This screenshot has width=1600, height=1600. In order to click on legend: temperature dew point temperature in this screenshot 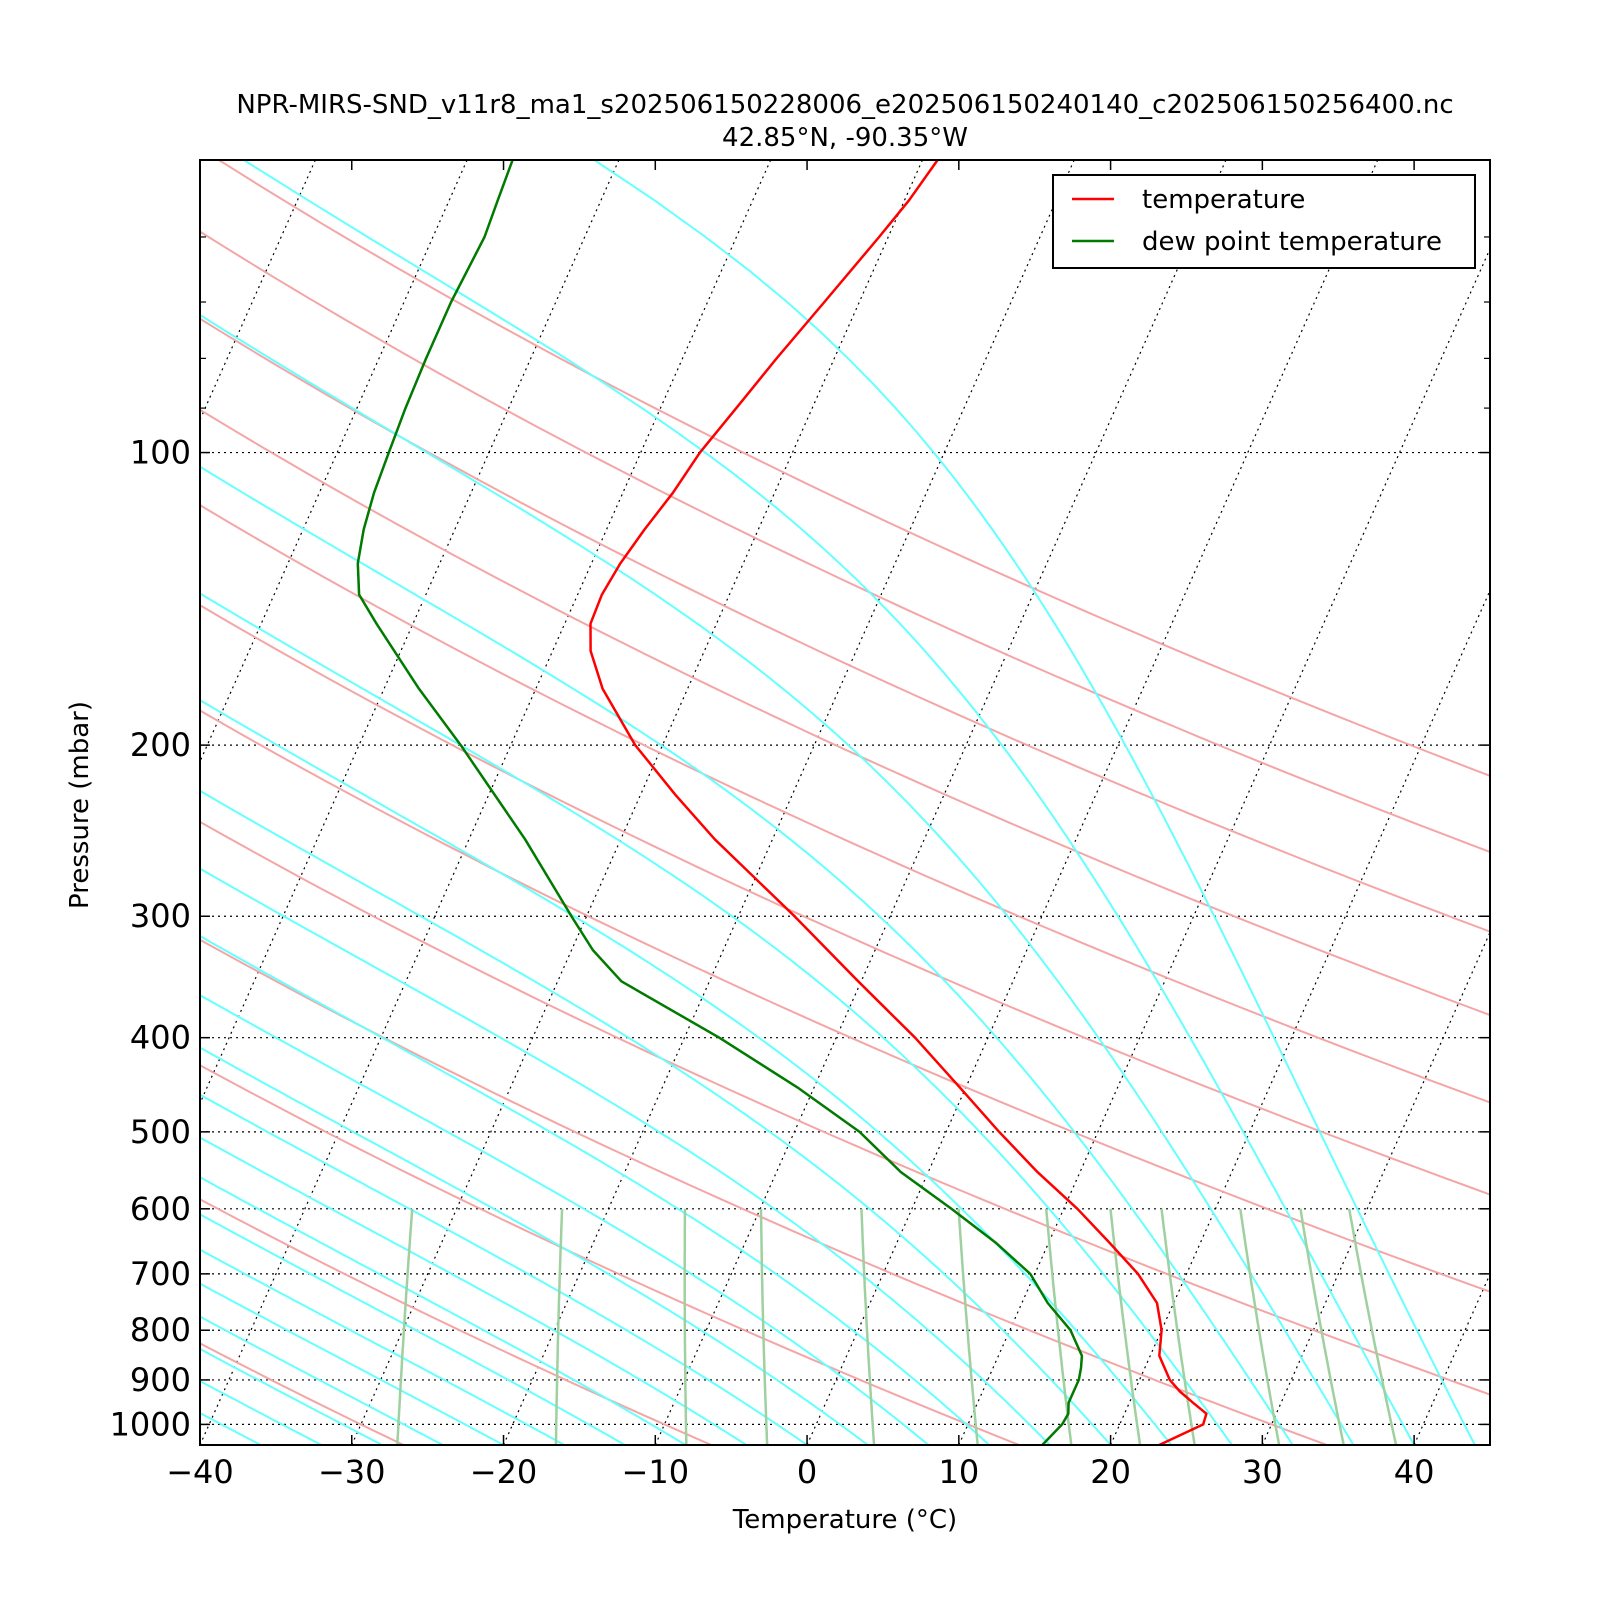, I will do `click(1264, 221)`.